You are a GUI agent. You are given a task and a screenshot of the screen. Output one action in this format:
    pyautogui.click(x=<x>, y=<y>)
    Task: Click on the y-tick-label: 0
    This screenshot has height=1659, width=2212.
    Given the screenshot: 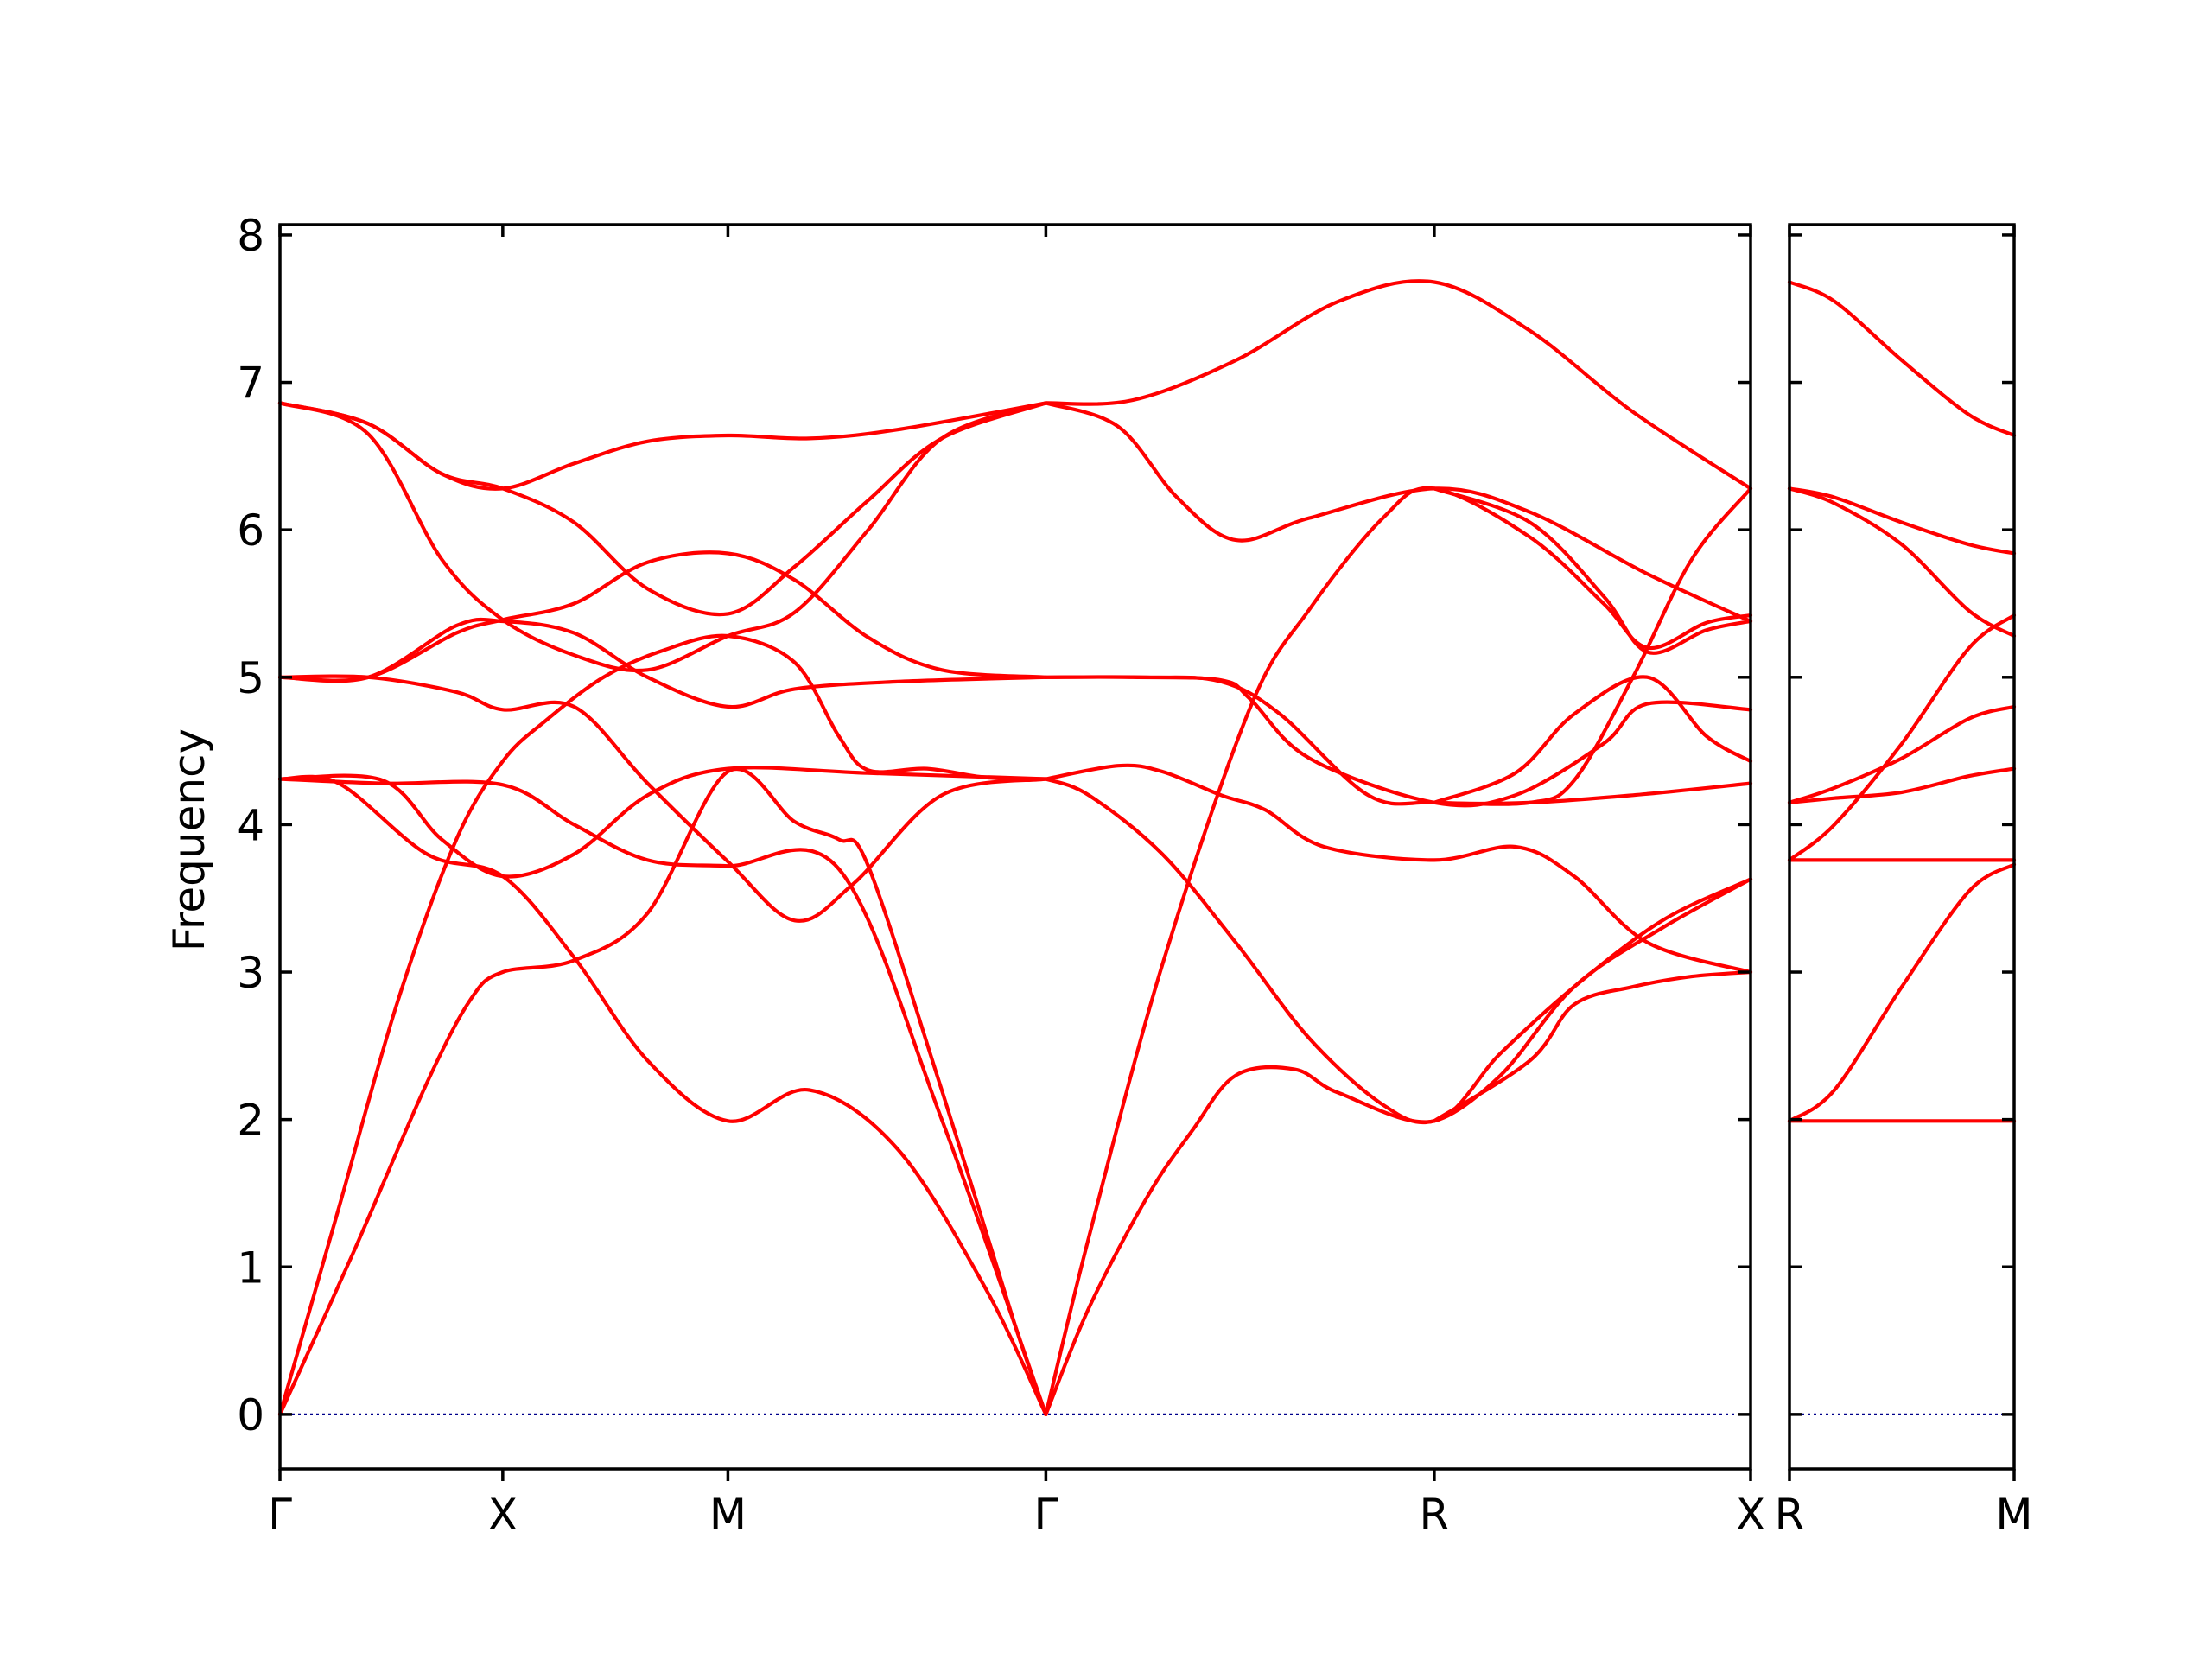 What is the action you would take?
    pyautogui.click(x=250, y=1415)
    